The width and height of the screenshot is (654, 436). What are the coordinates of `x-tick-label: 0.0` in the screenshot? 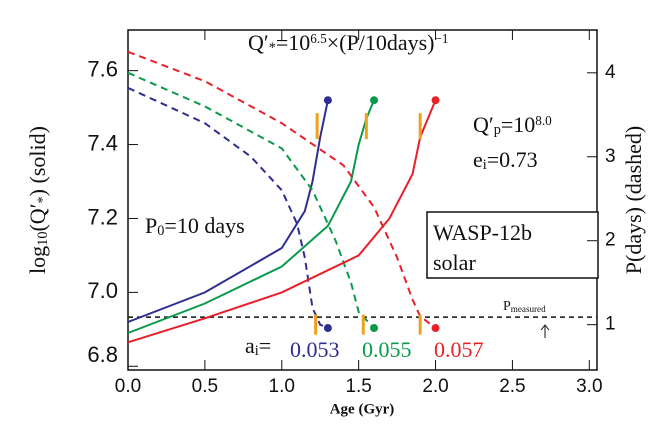 It's located at (128, 386).